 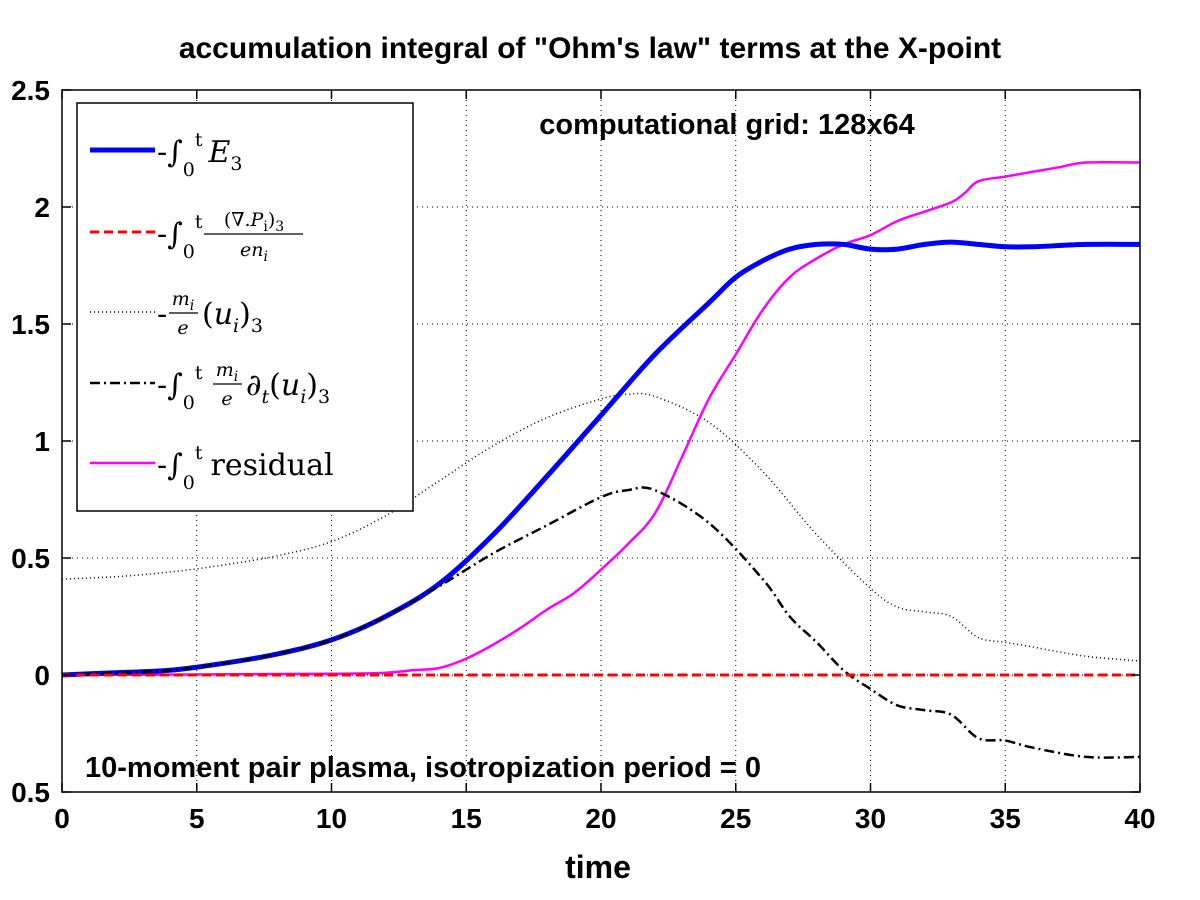 I want to click on legend-label-e3: -∫0t E3, so click(x=200, y=155).